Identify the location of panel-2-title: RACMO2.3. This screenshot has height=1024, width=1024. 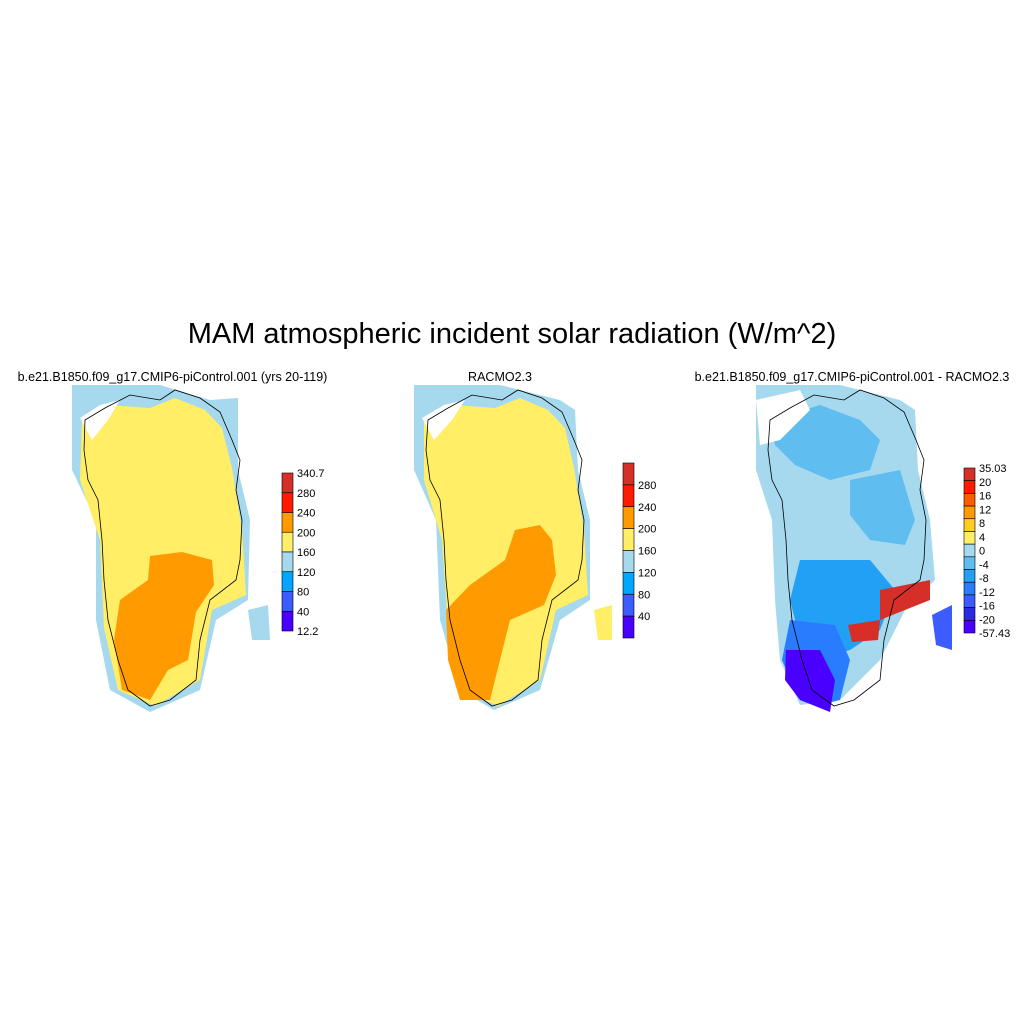
(500, 377).